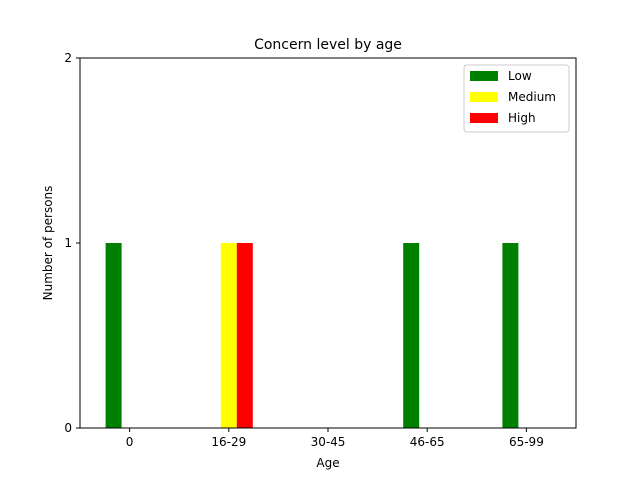 This screenshot has width=640, height=480. I want to click on legend-swatch-low, so click(484, 76).